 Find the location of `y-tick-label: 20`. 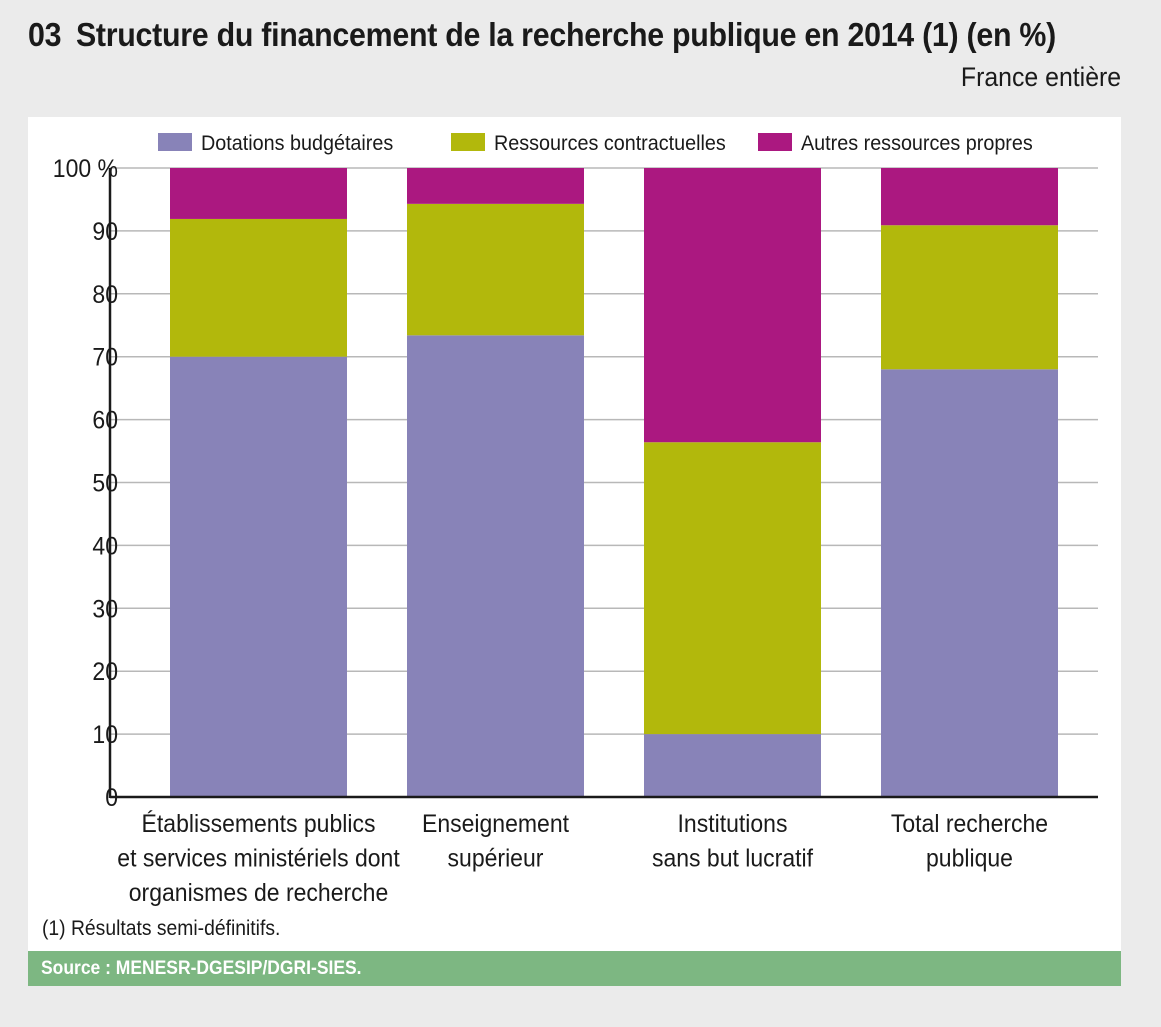

y-tick-label: 20 is located at coordinates (105, 672).